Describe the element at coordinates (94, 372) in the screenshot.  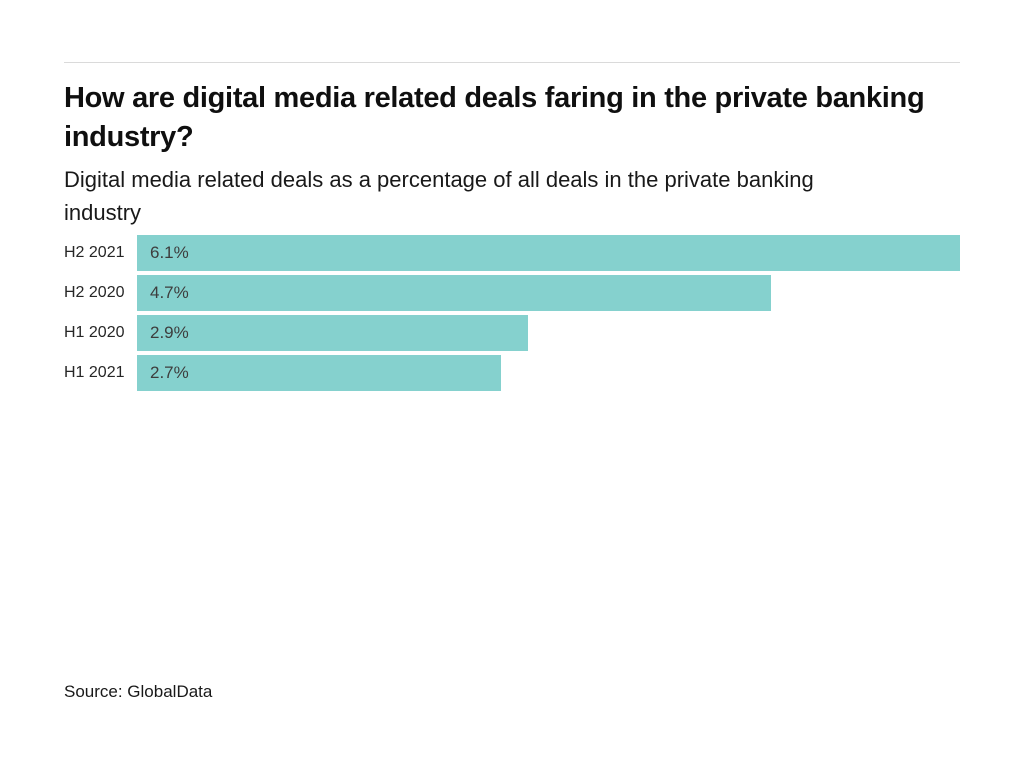
I see `category-label: H1 2021` at that location.